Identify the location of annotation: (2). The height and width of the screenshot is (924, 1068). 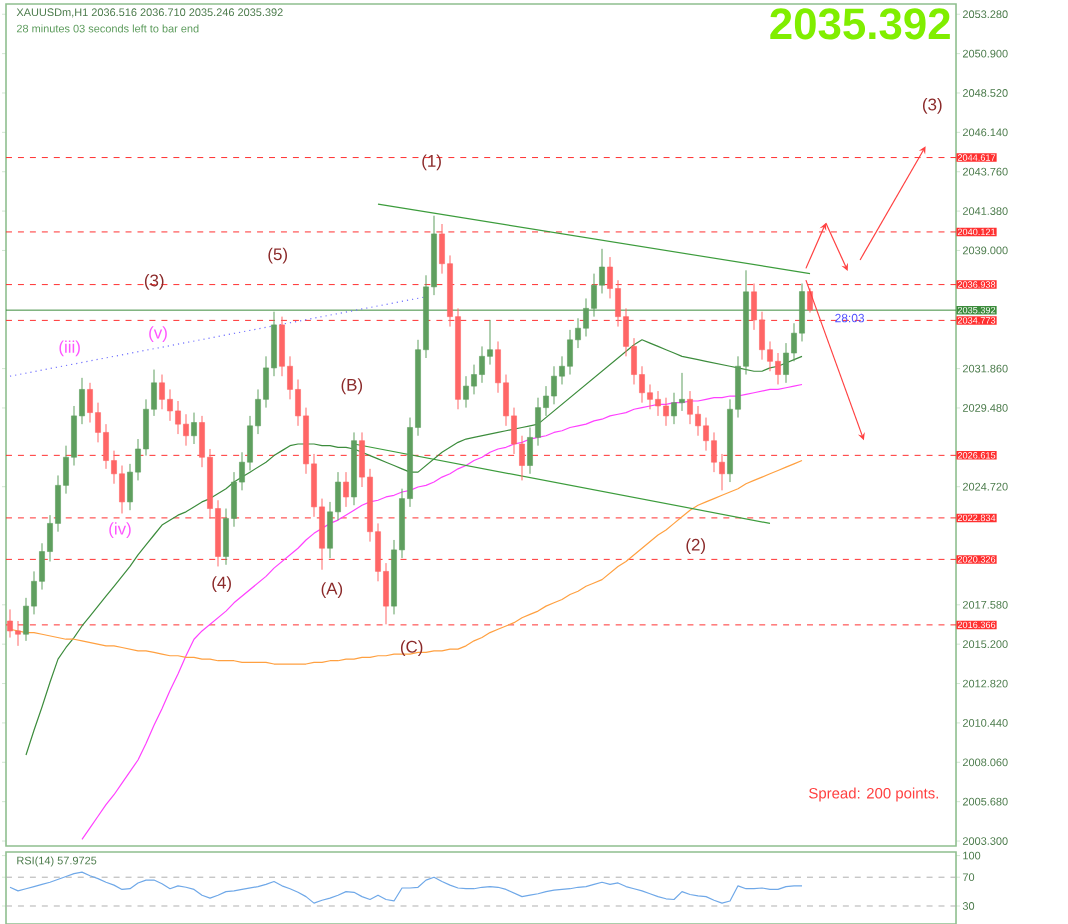
(696, 546).